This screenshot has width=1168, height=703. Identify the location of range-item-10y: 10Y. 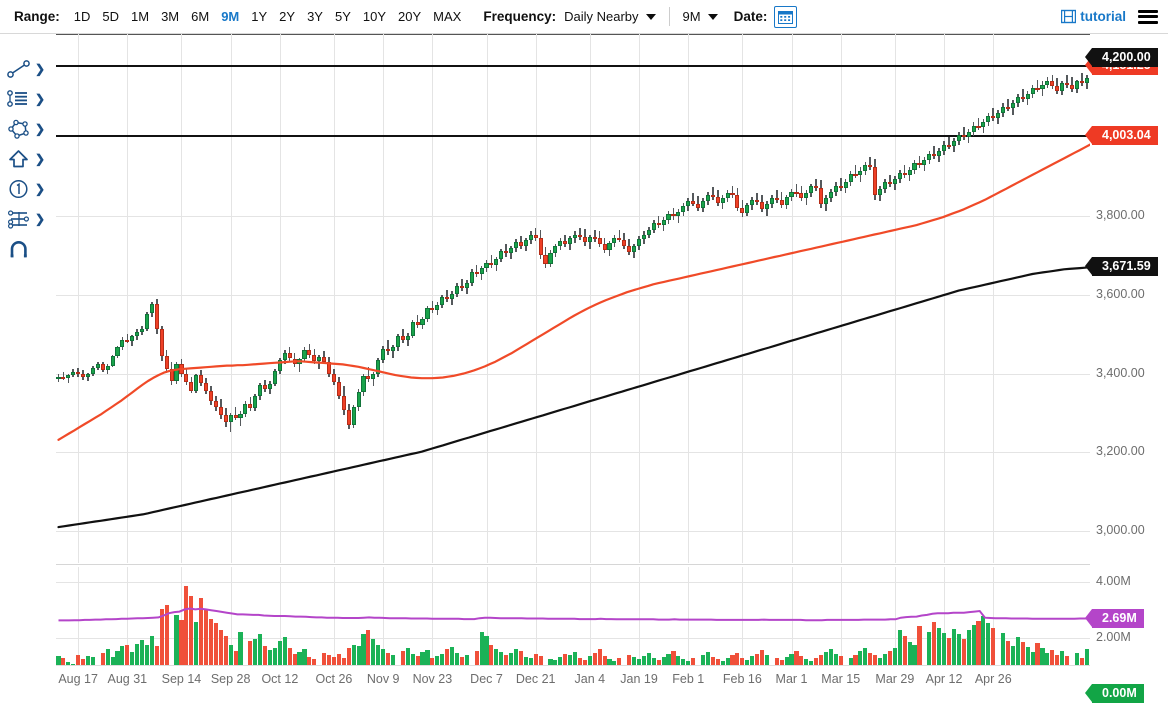
(374, 16).